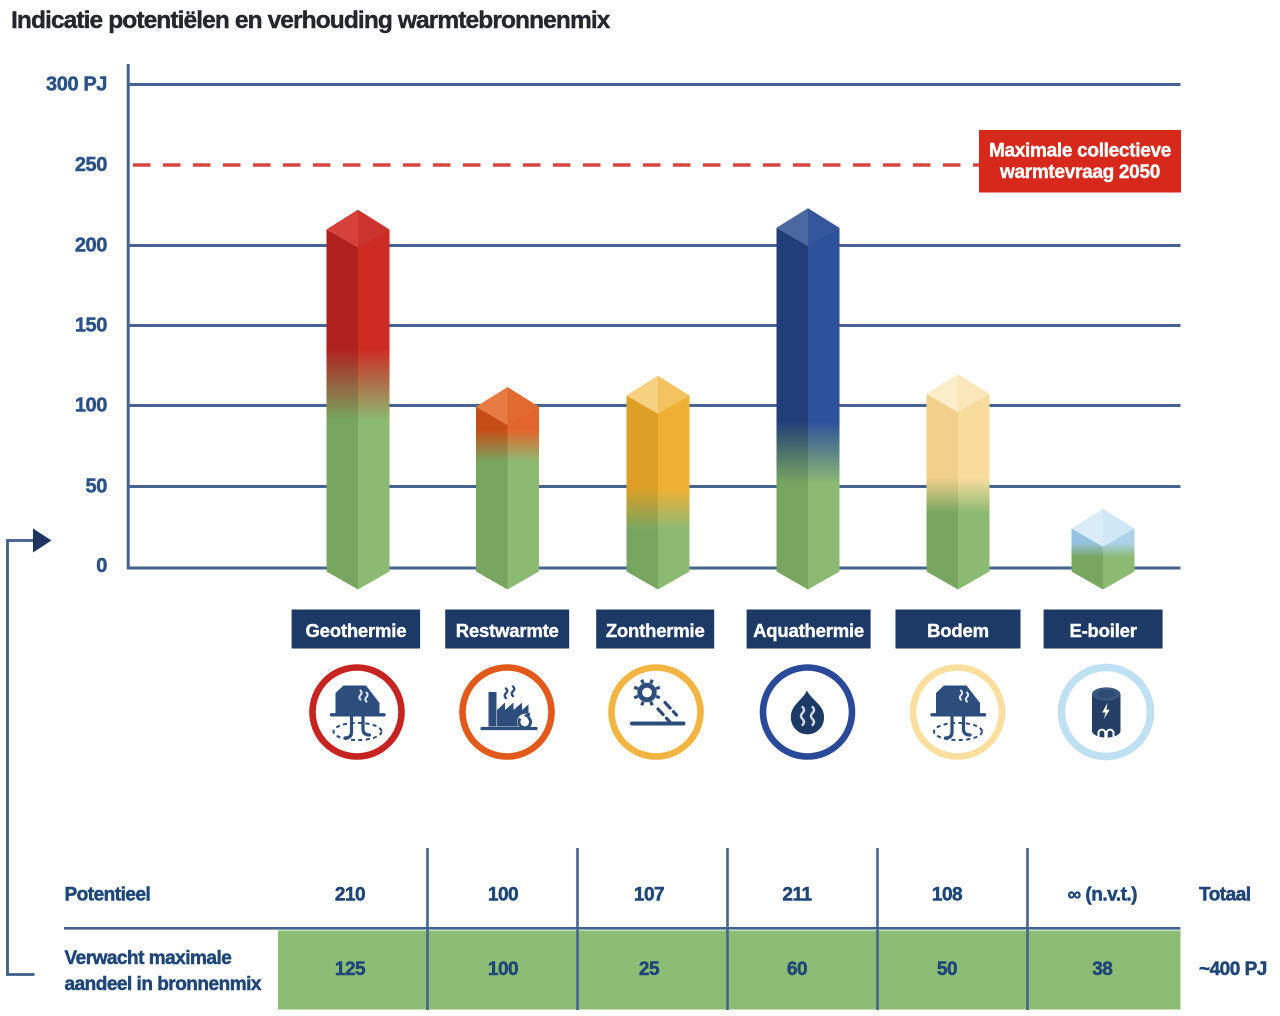  I want to click on svg-text: ∞ (n.v.t.), so click(1103, 895).